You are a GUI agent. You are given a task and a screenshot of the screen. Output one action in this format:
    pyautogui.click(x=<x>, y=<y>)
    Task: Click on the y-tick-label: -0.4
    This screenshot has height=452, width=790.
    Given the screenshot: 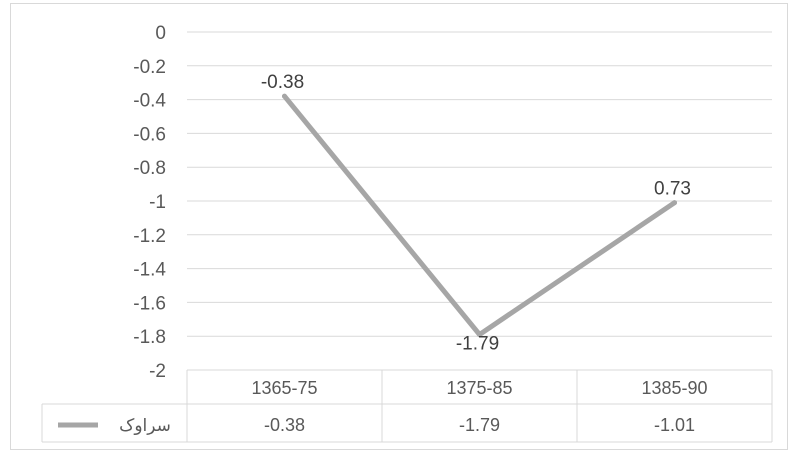 What is the action you would take?
    pyautogui.click(x=149, y=101)
    